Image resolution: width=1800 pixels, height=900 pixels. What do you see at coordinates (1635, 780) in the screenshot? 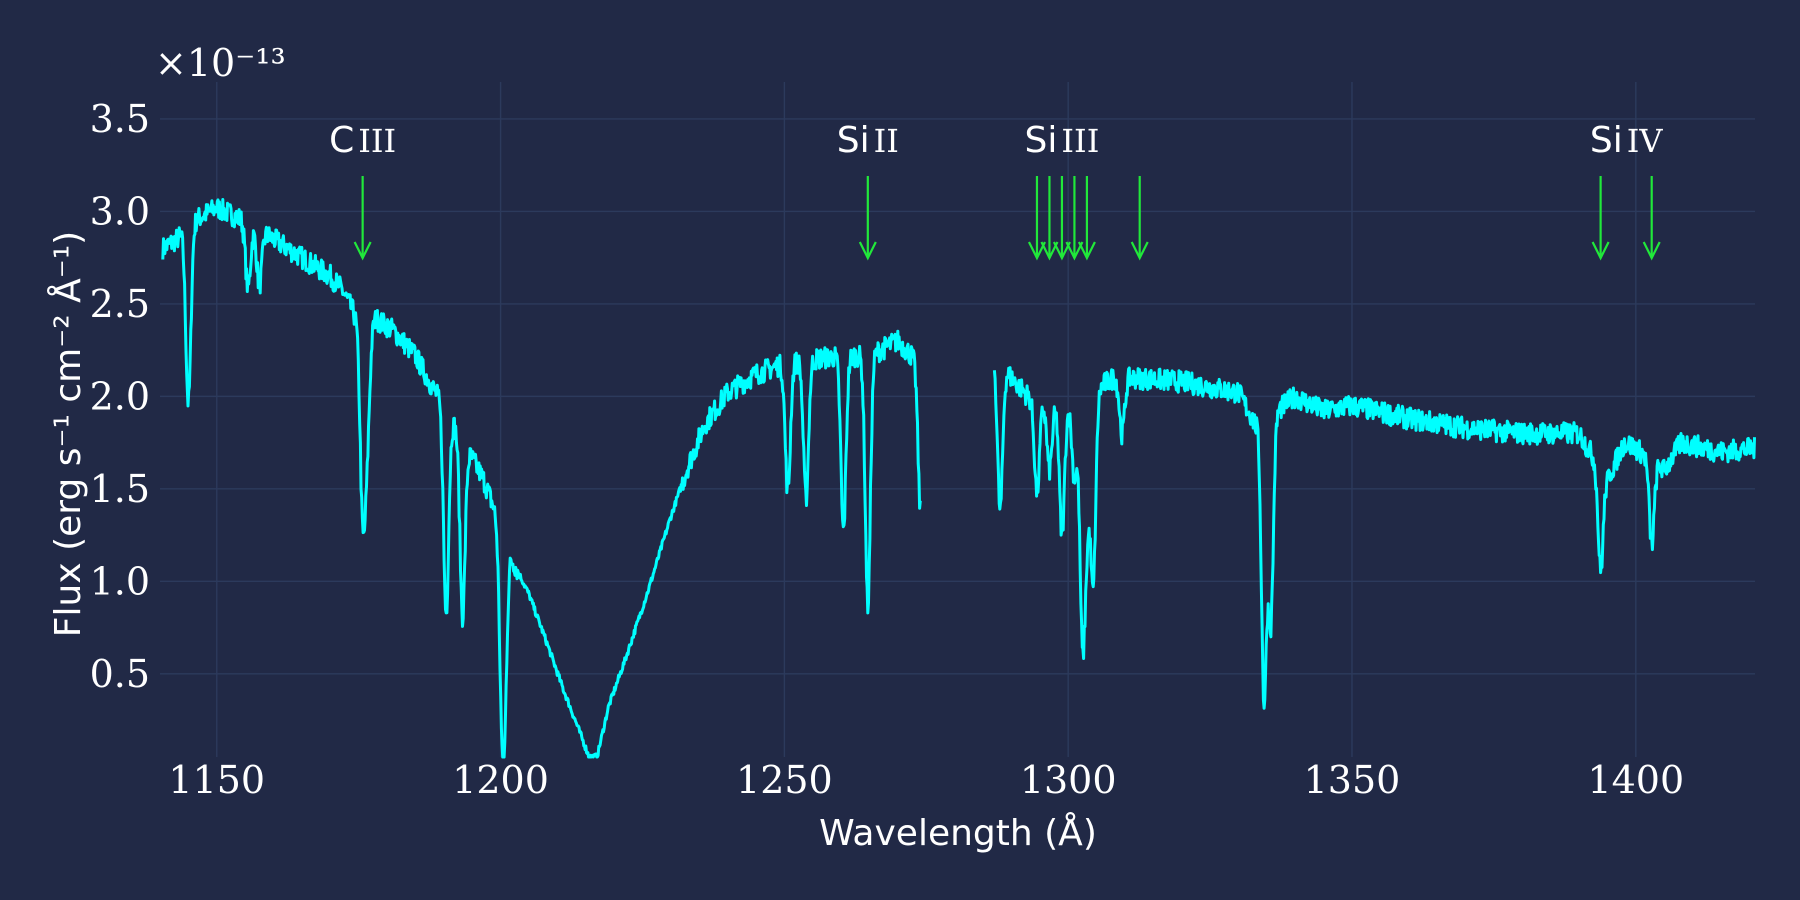
I see `x-tick-label: 1400` at bounding box center [1635, 780].